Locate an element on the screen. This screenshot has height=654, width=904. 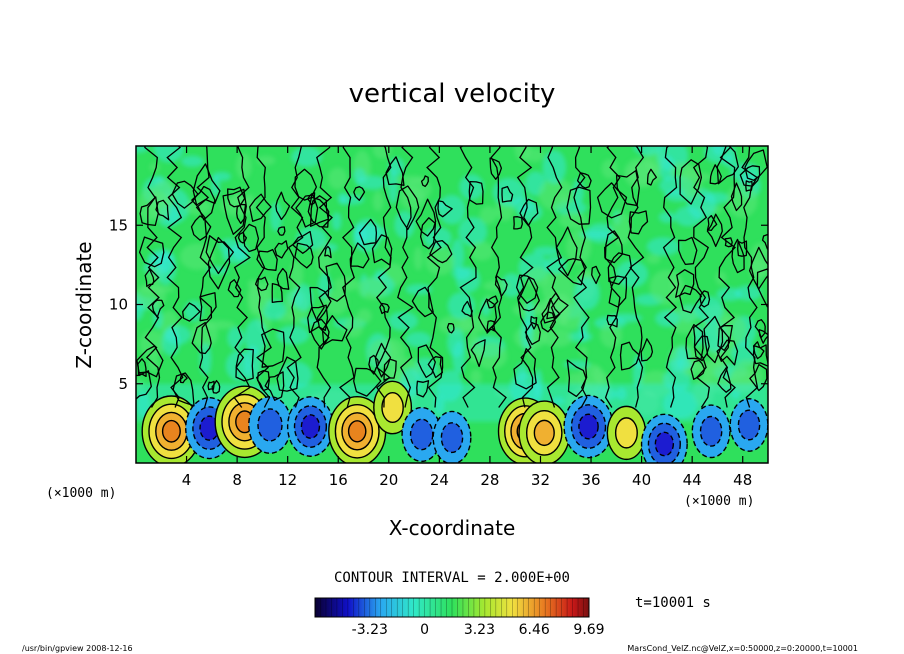
x-tick-label: 4 is located at coordinates (187, 480).